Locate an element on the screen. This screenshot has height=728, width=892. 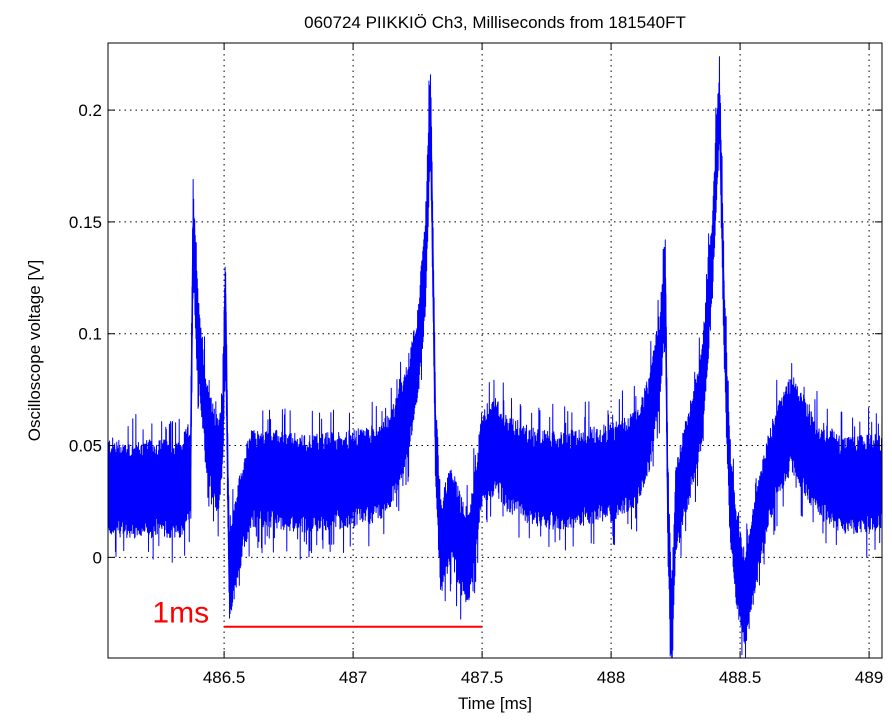
x-tick-label: 488 is located at coordinates (611, 677).